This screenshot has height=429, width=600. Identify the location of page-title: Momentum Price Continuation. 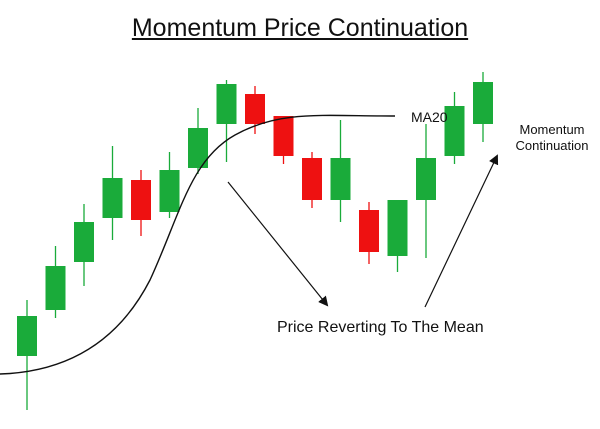
(300, 28).